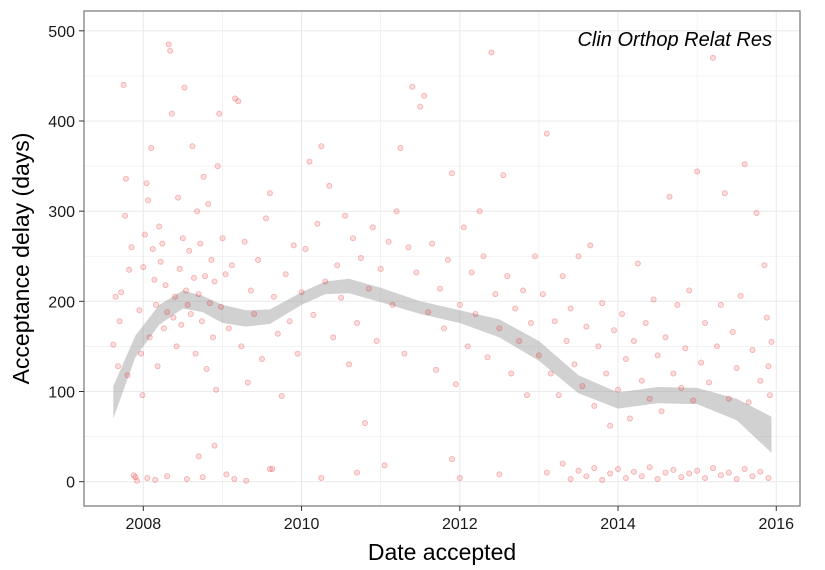  I want to click on x-axis: 2008 2010 2012 2014 2016, so click(460, 519).